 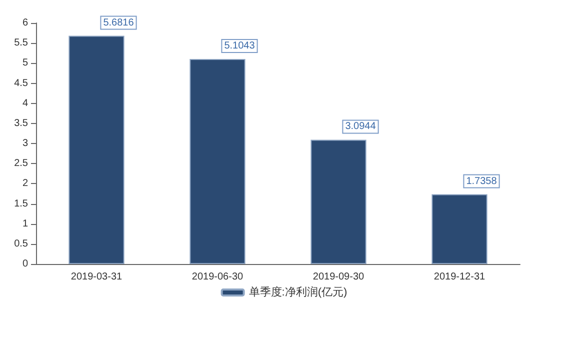 What do you see at coordinates (96, 277) in the screenshot?
I see `x-tick-label: 2019-03-31` at bounding box center [96, 277].